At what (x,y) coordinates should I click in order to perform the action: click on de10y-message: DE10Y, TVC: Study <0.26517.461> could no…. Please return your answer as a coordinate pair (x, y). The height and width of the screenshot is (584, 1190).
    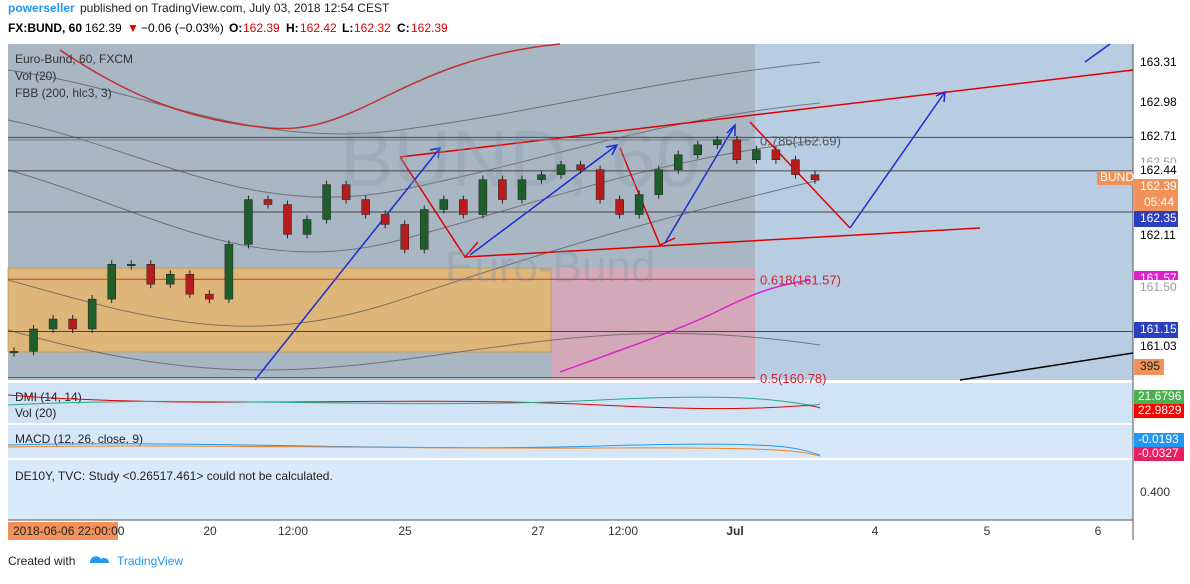
    Looking at the image, I should click on (174, 476).